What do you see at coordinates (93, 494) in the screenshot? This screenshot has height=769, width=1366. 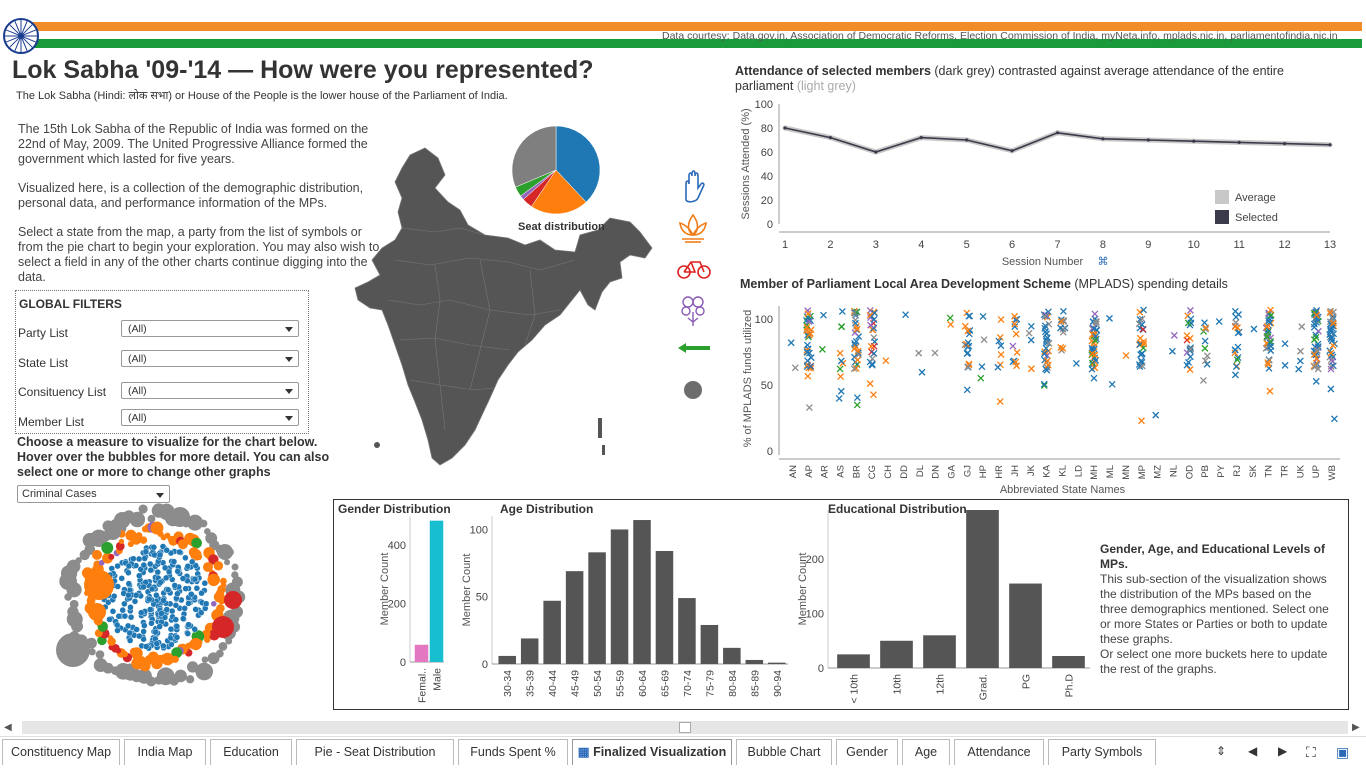 I see `measure-select: Criminal Cases` at bounding box center [93, 494].